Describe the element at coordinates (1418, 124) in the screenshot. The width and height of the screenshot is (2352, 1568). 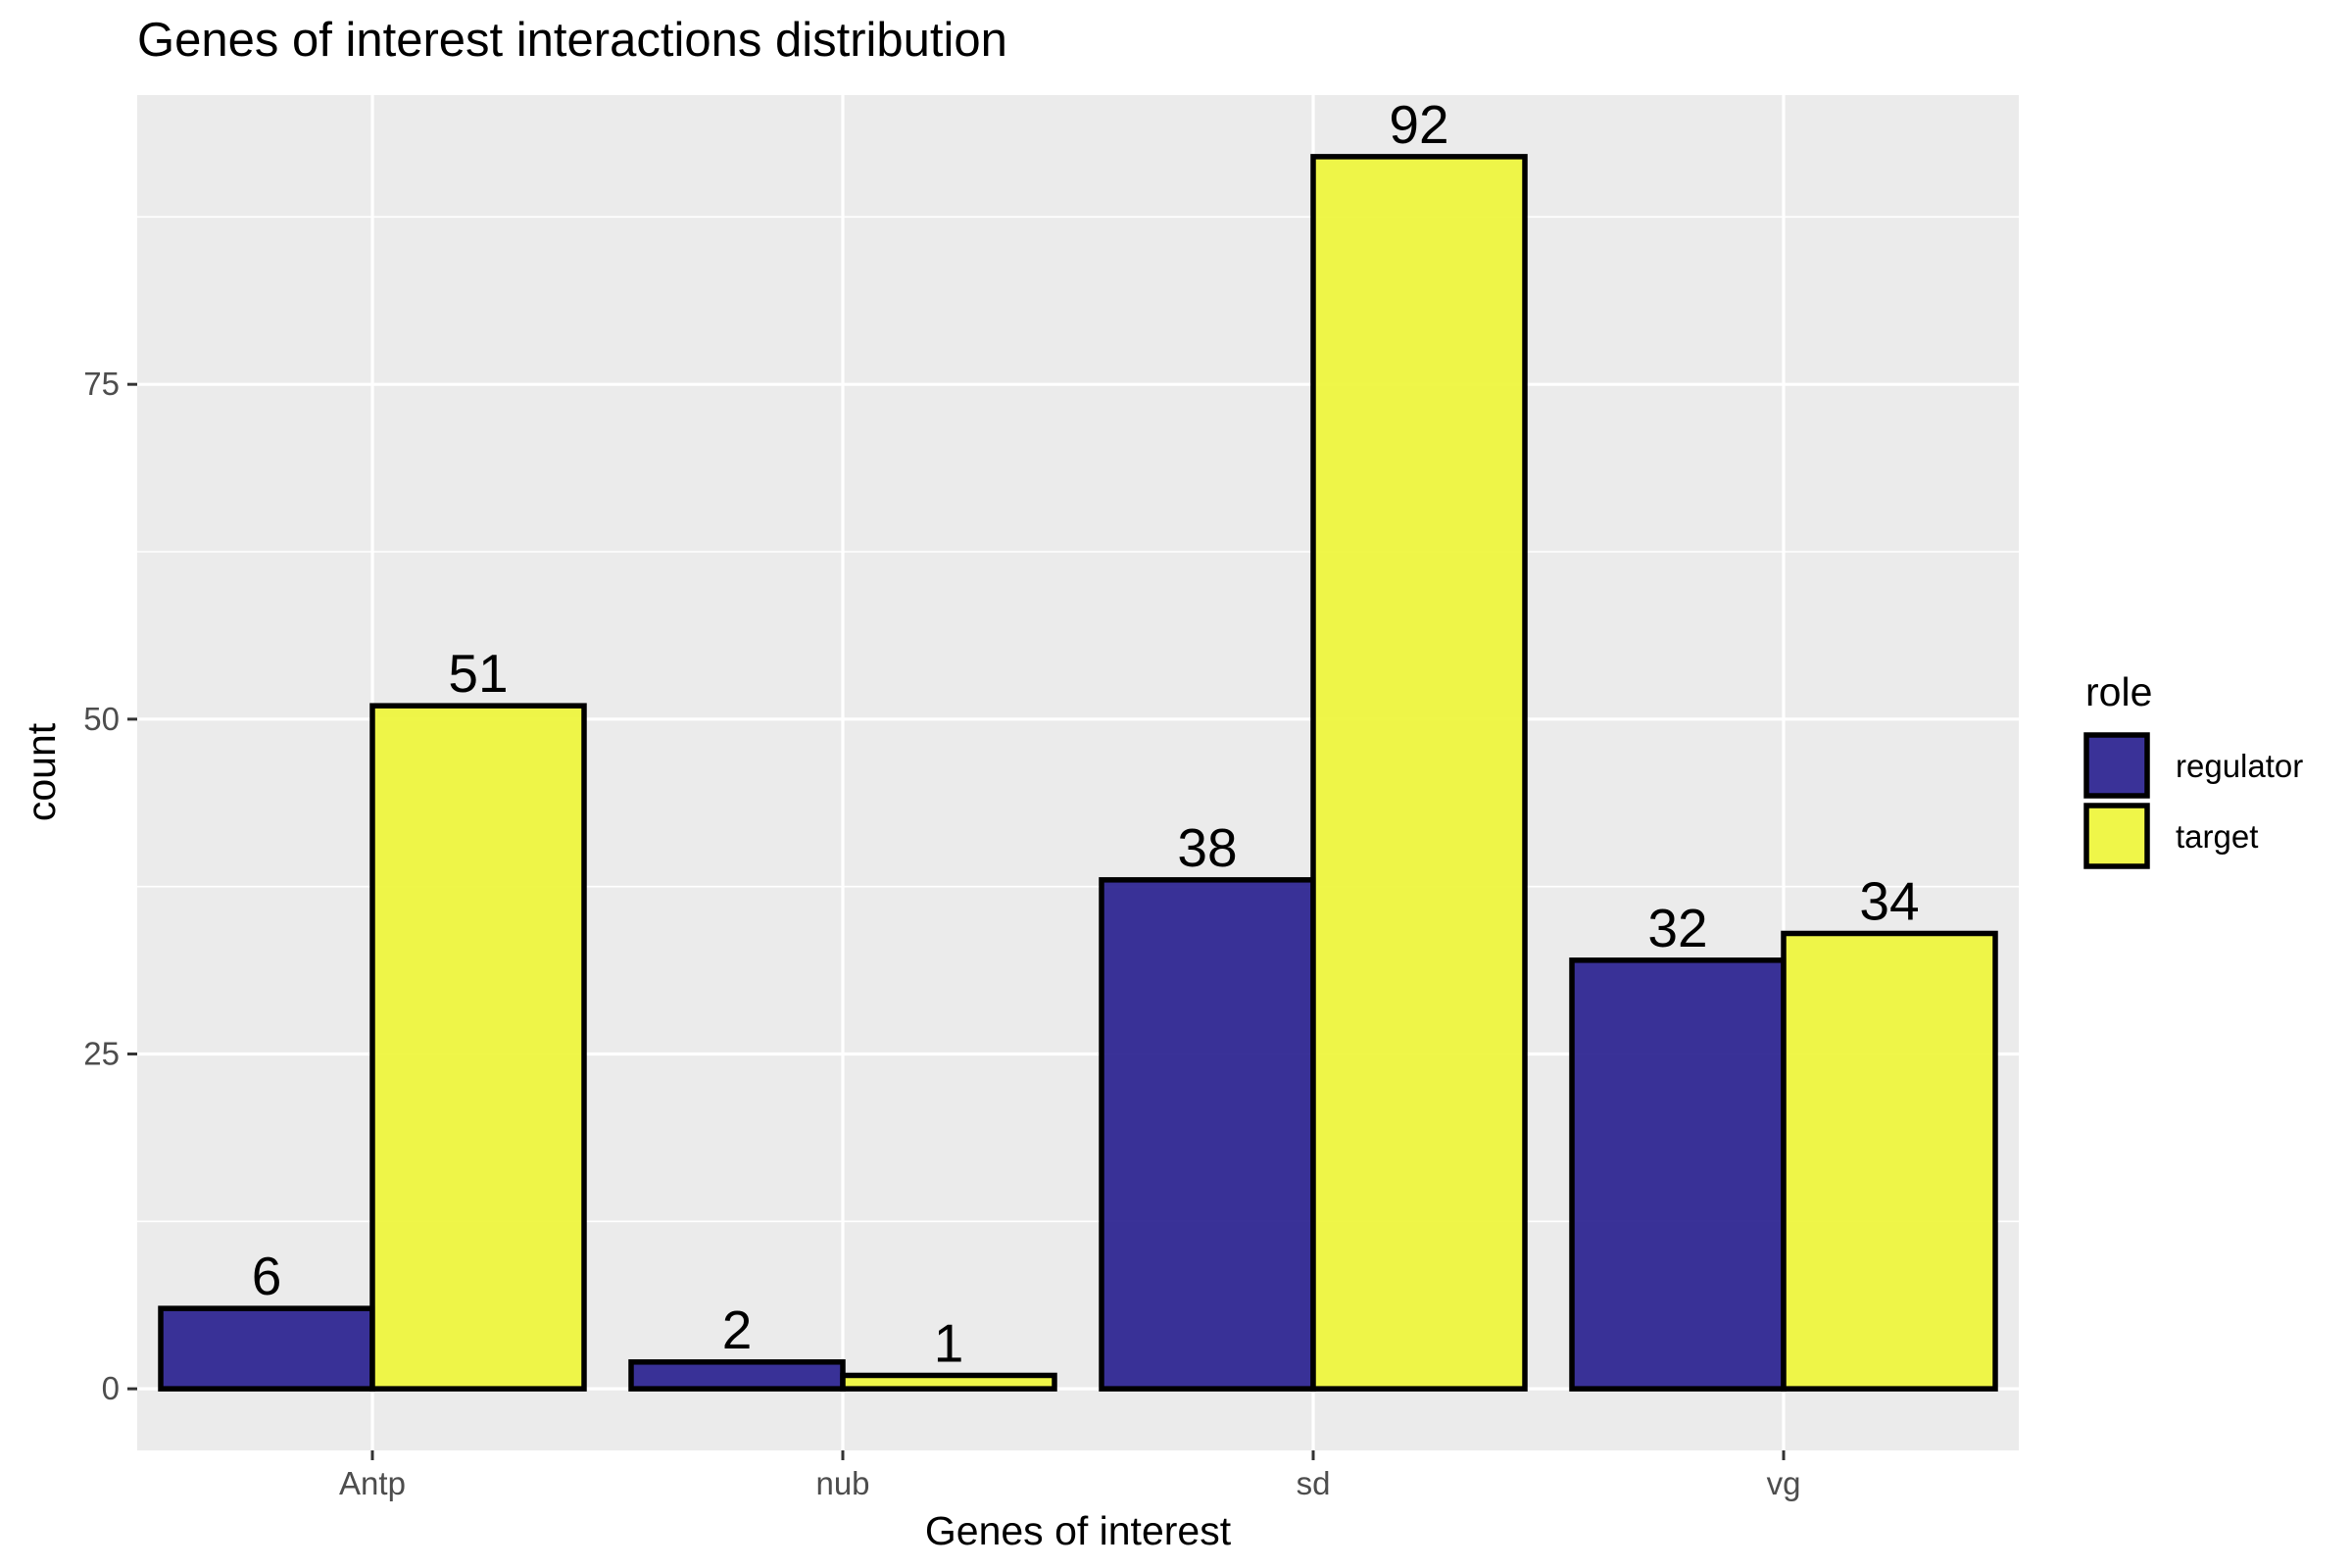
I see `data-label: 92` at that location.